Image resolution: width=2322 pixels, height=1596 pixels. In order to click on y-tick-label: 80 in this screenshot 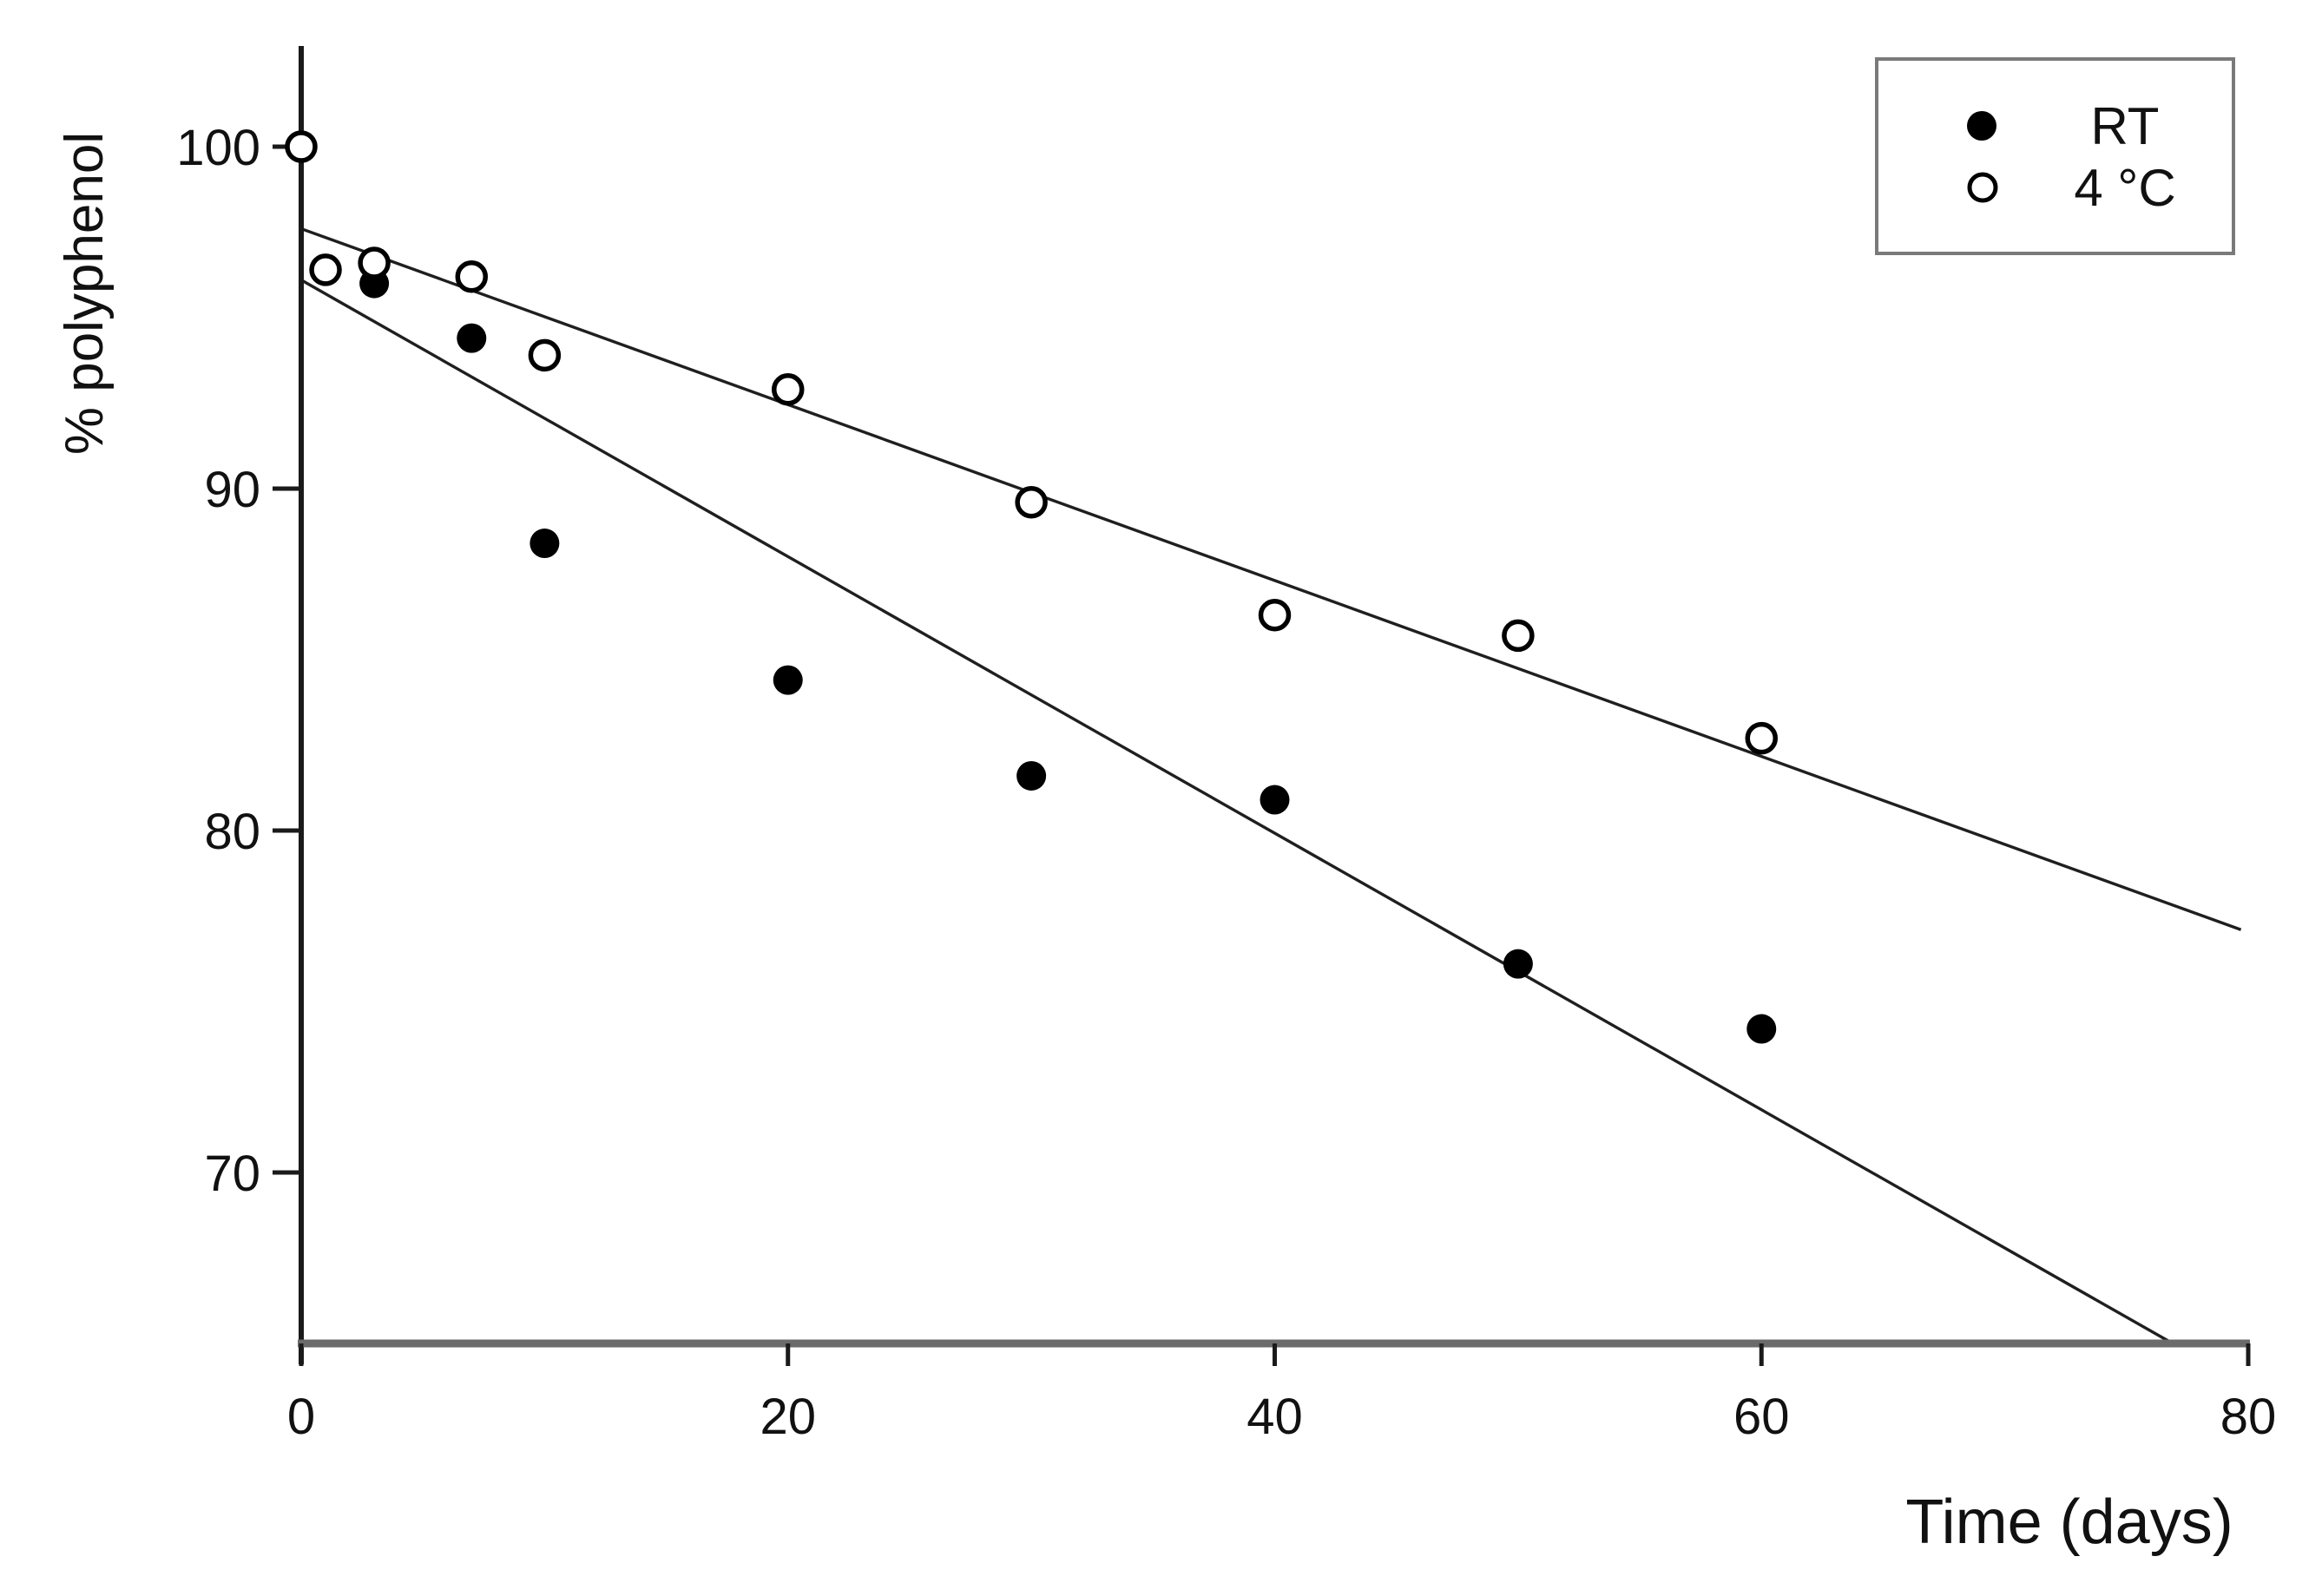, I will do `click(232, 832)`.